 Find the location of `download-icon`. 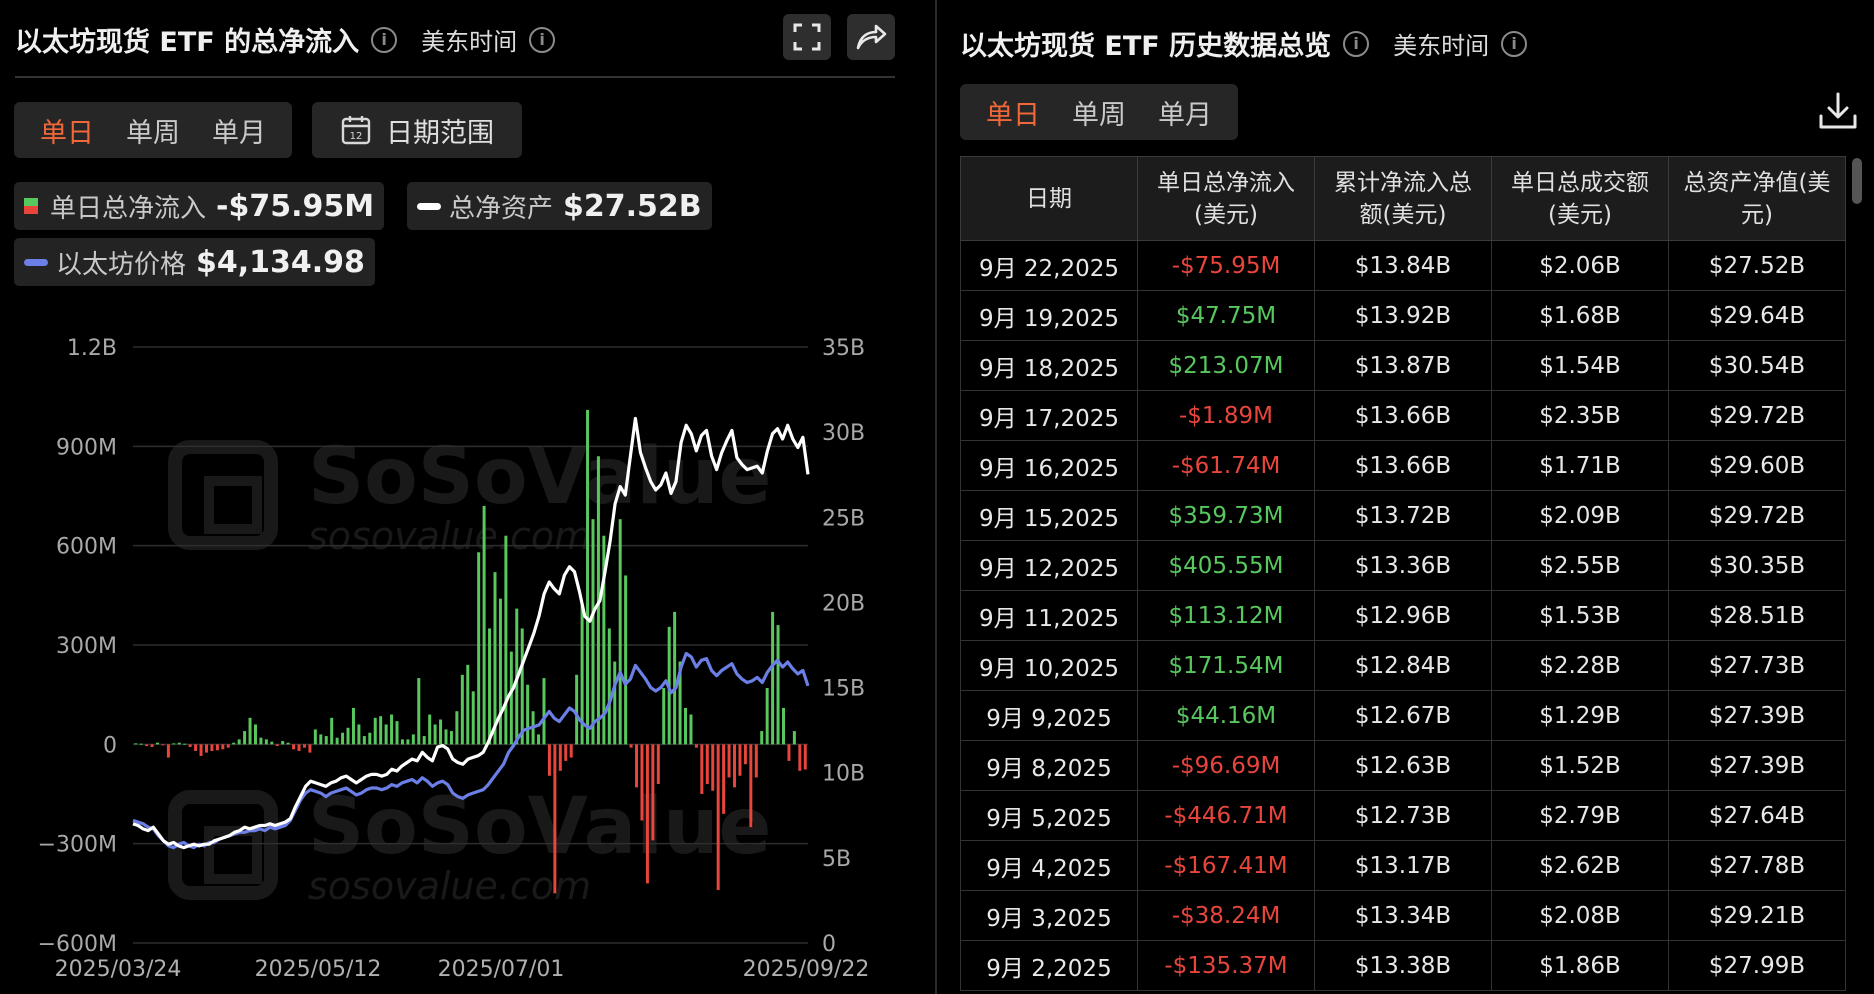

download-icon is located at coordinates (1838, 111).